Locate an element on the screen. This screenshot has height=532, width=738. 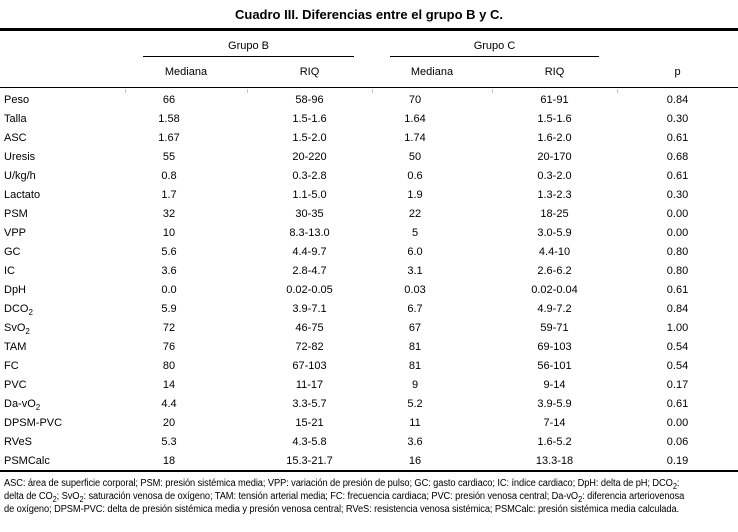
group-c-header: Grupo C is located at coordinates (494, 44).